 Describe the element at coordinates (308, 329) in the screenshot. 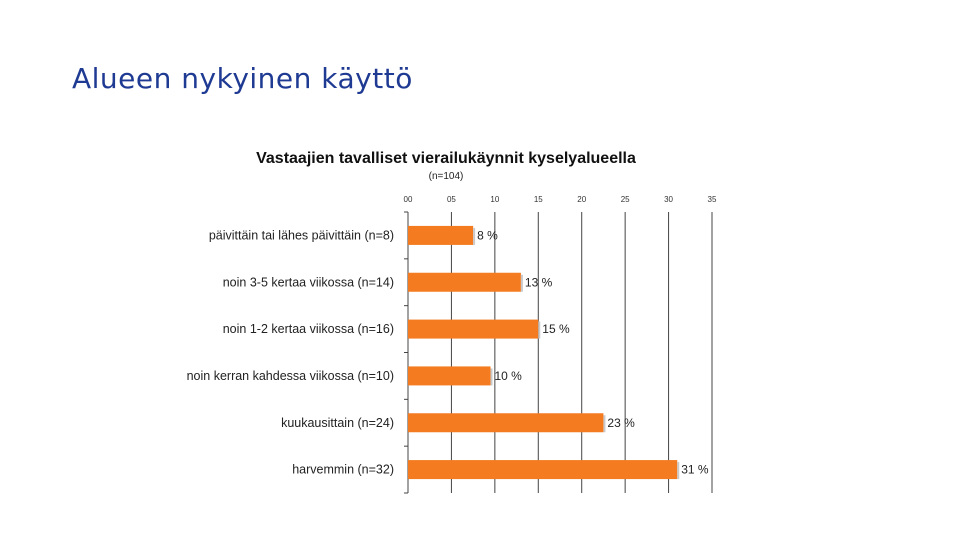

I see `category-label: noin 1-2 kertaa viikossa (n=16)` at that location.